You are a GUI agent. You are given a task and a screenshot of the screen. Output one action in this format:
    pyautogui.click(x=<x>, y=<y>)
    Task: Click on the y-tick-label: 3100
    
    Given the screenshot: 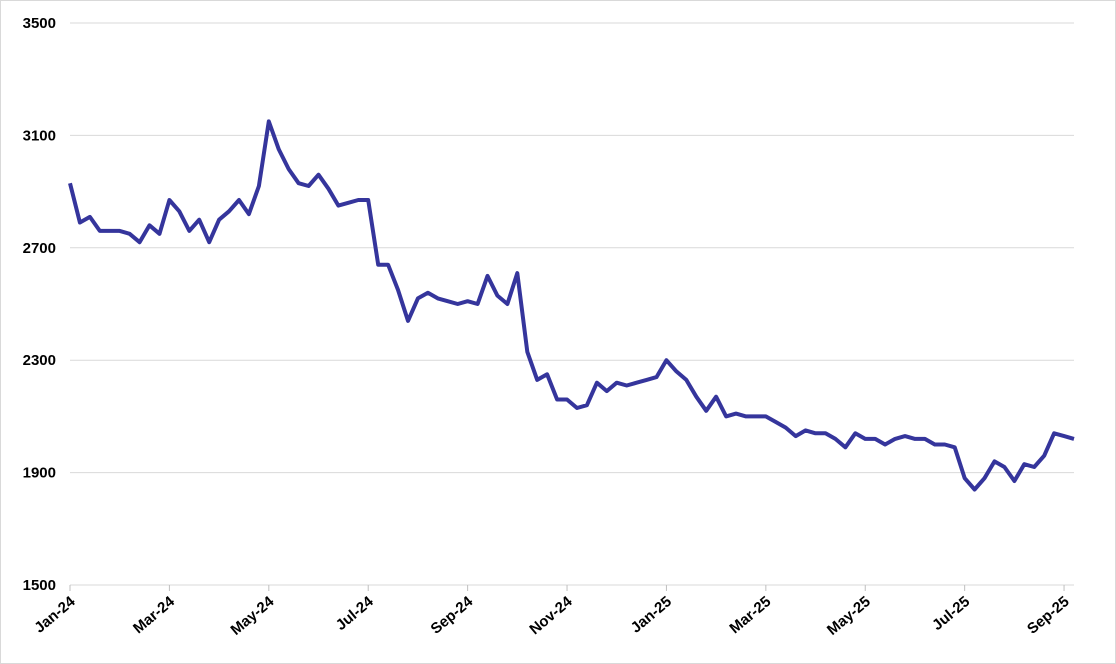 What is the action you would take?
    pyautogui.click(x=39, y=135)
    